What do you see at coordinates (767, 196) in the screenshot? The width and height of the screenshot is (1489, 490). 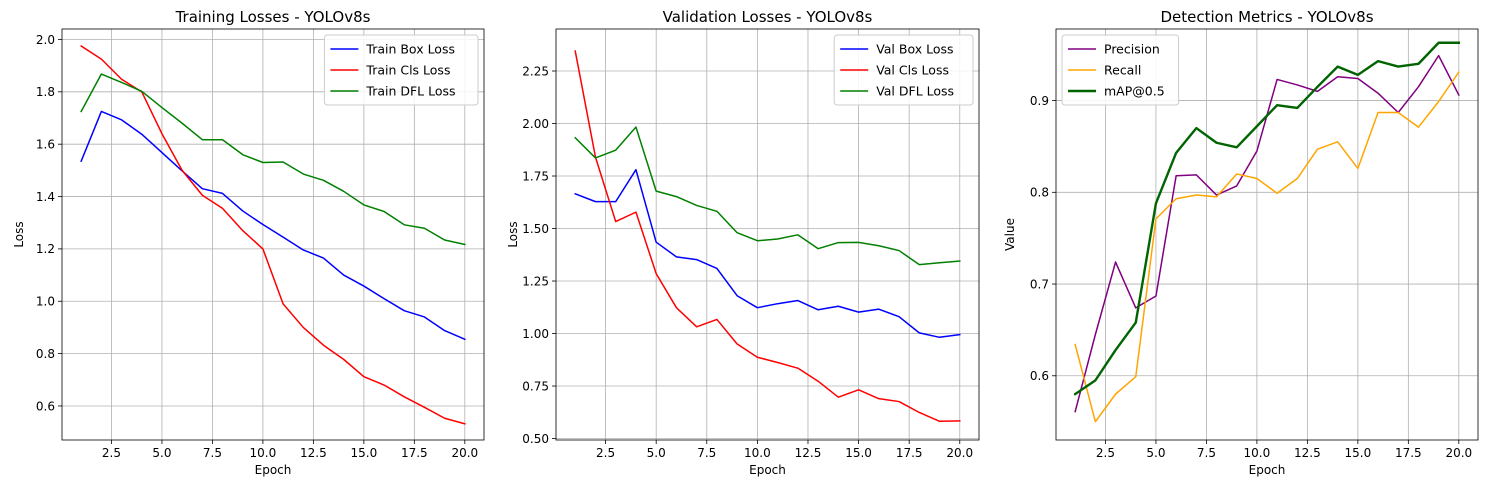 I see `series-line-val-dfl-loss` at bounding box center [767, 196].